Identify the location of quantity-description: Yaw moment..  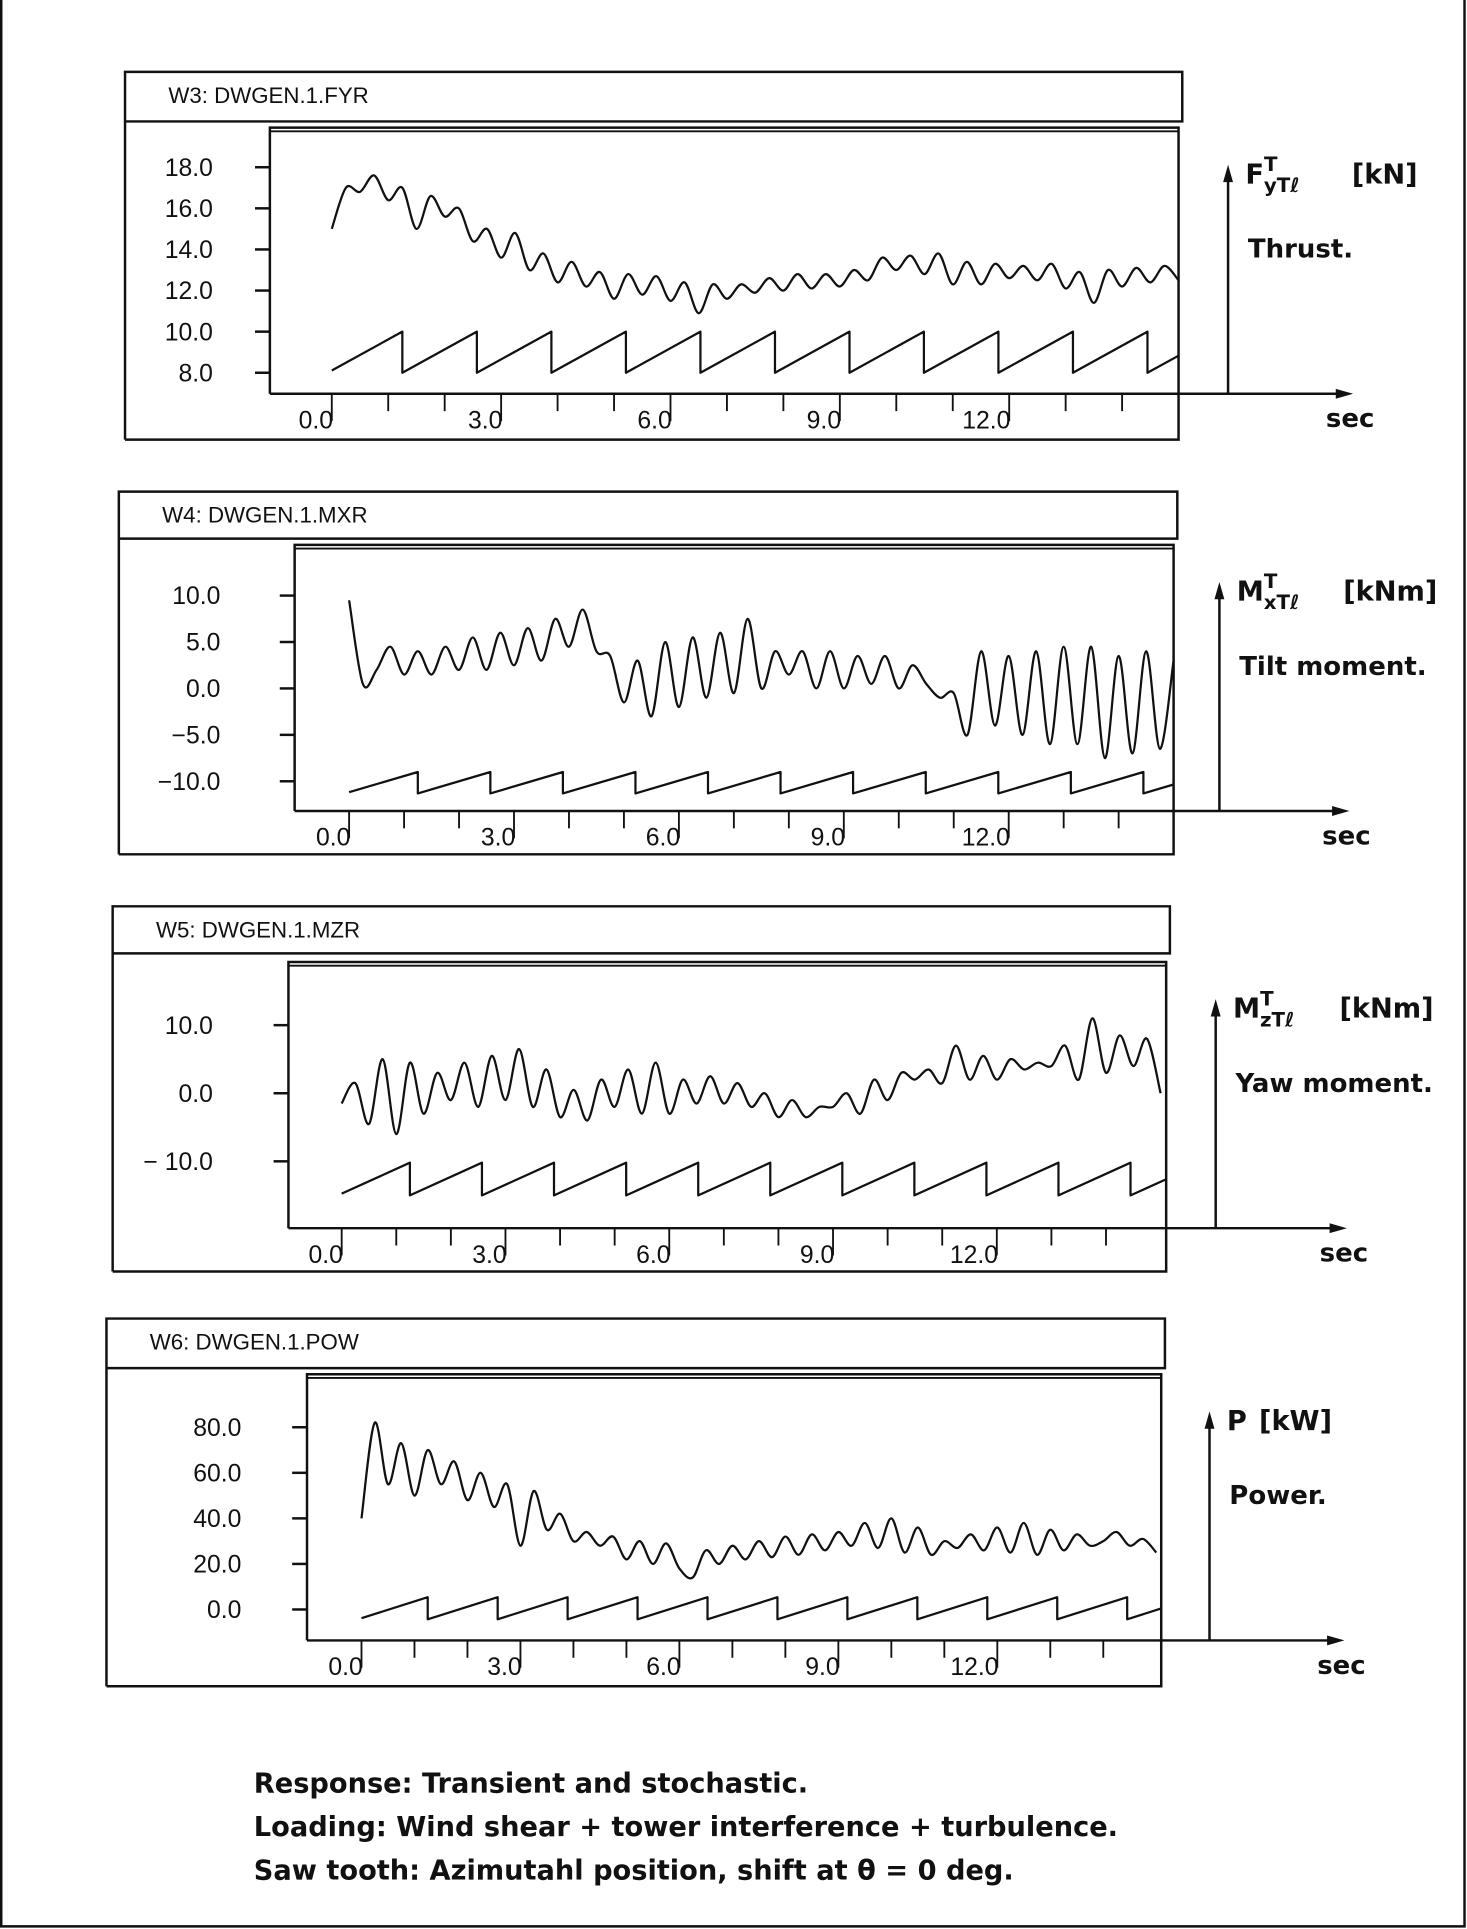
(1333, 1084).